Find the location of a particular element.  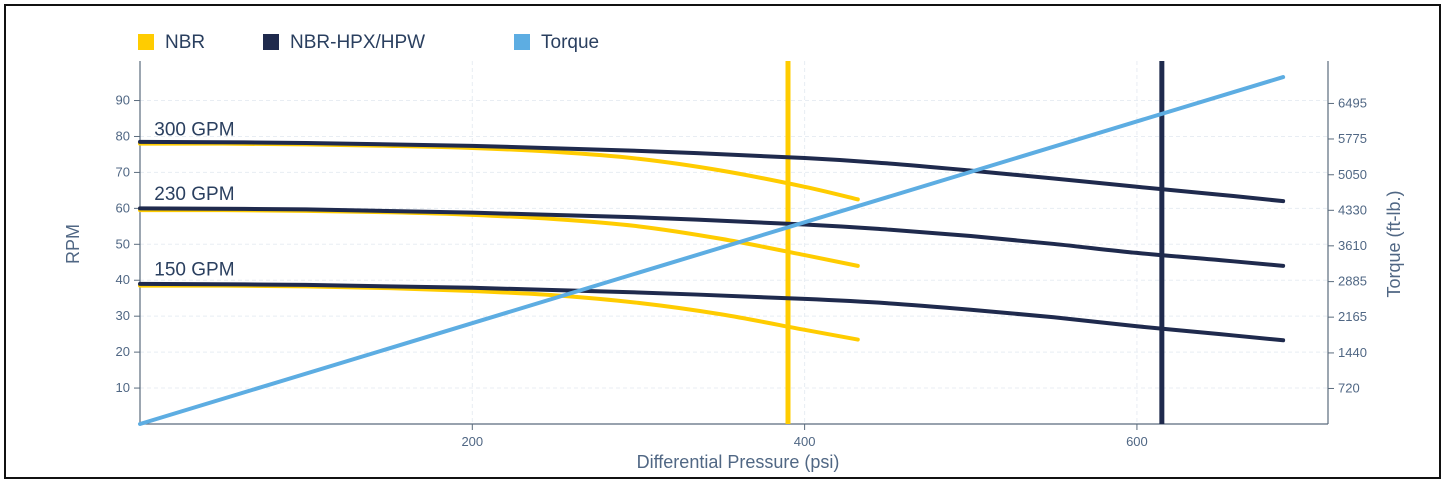

y-tick-label: 40 is located at coordinates (123, 279).